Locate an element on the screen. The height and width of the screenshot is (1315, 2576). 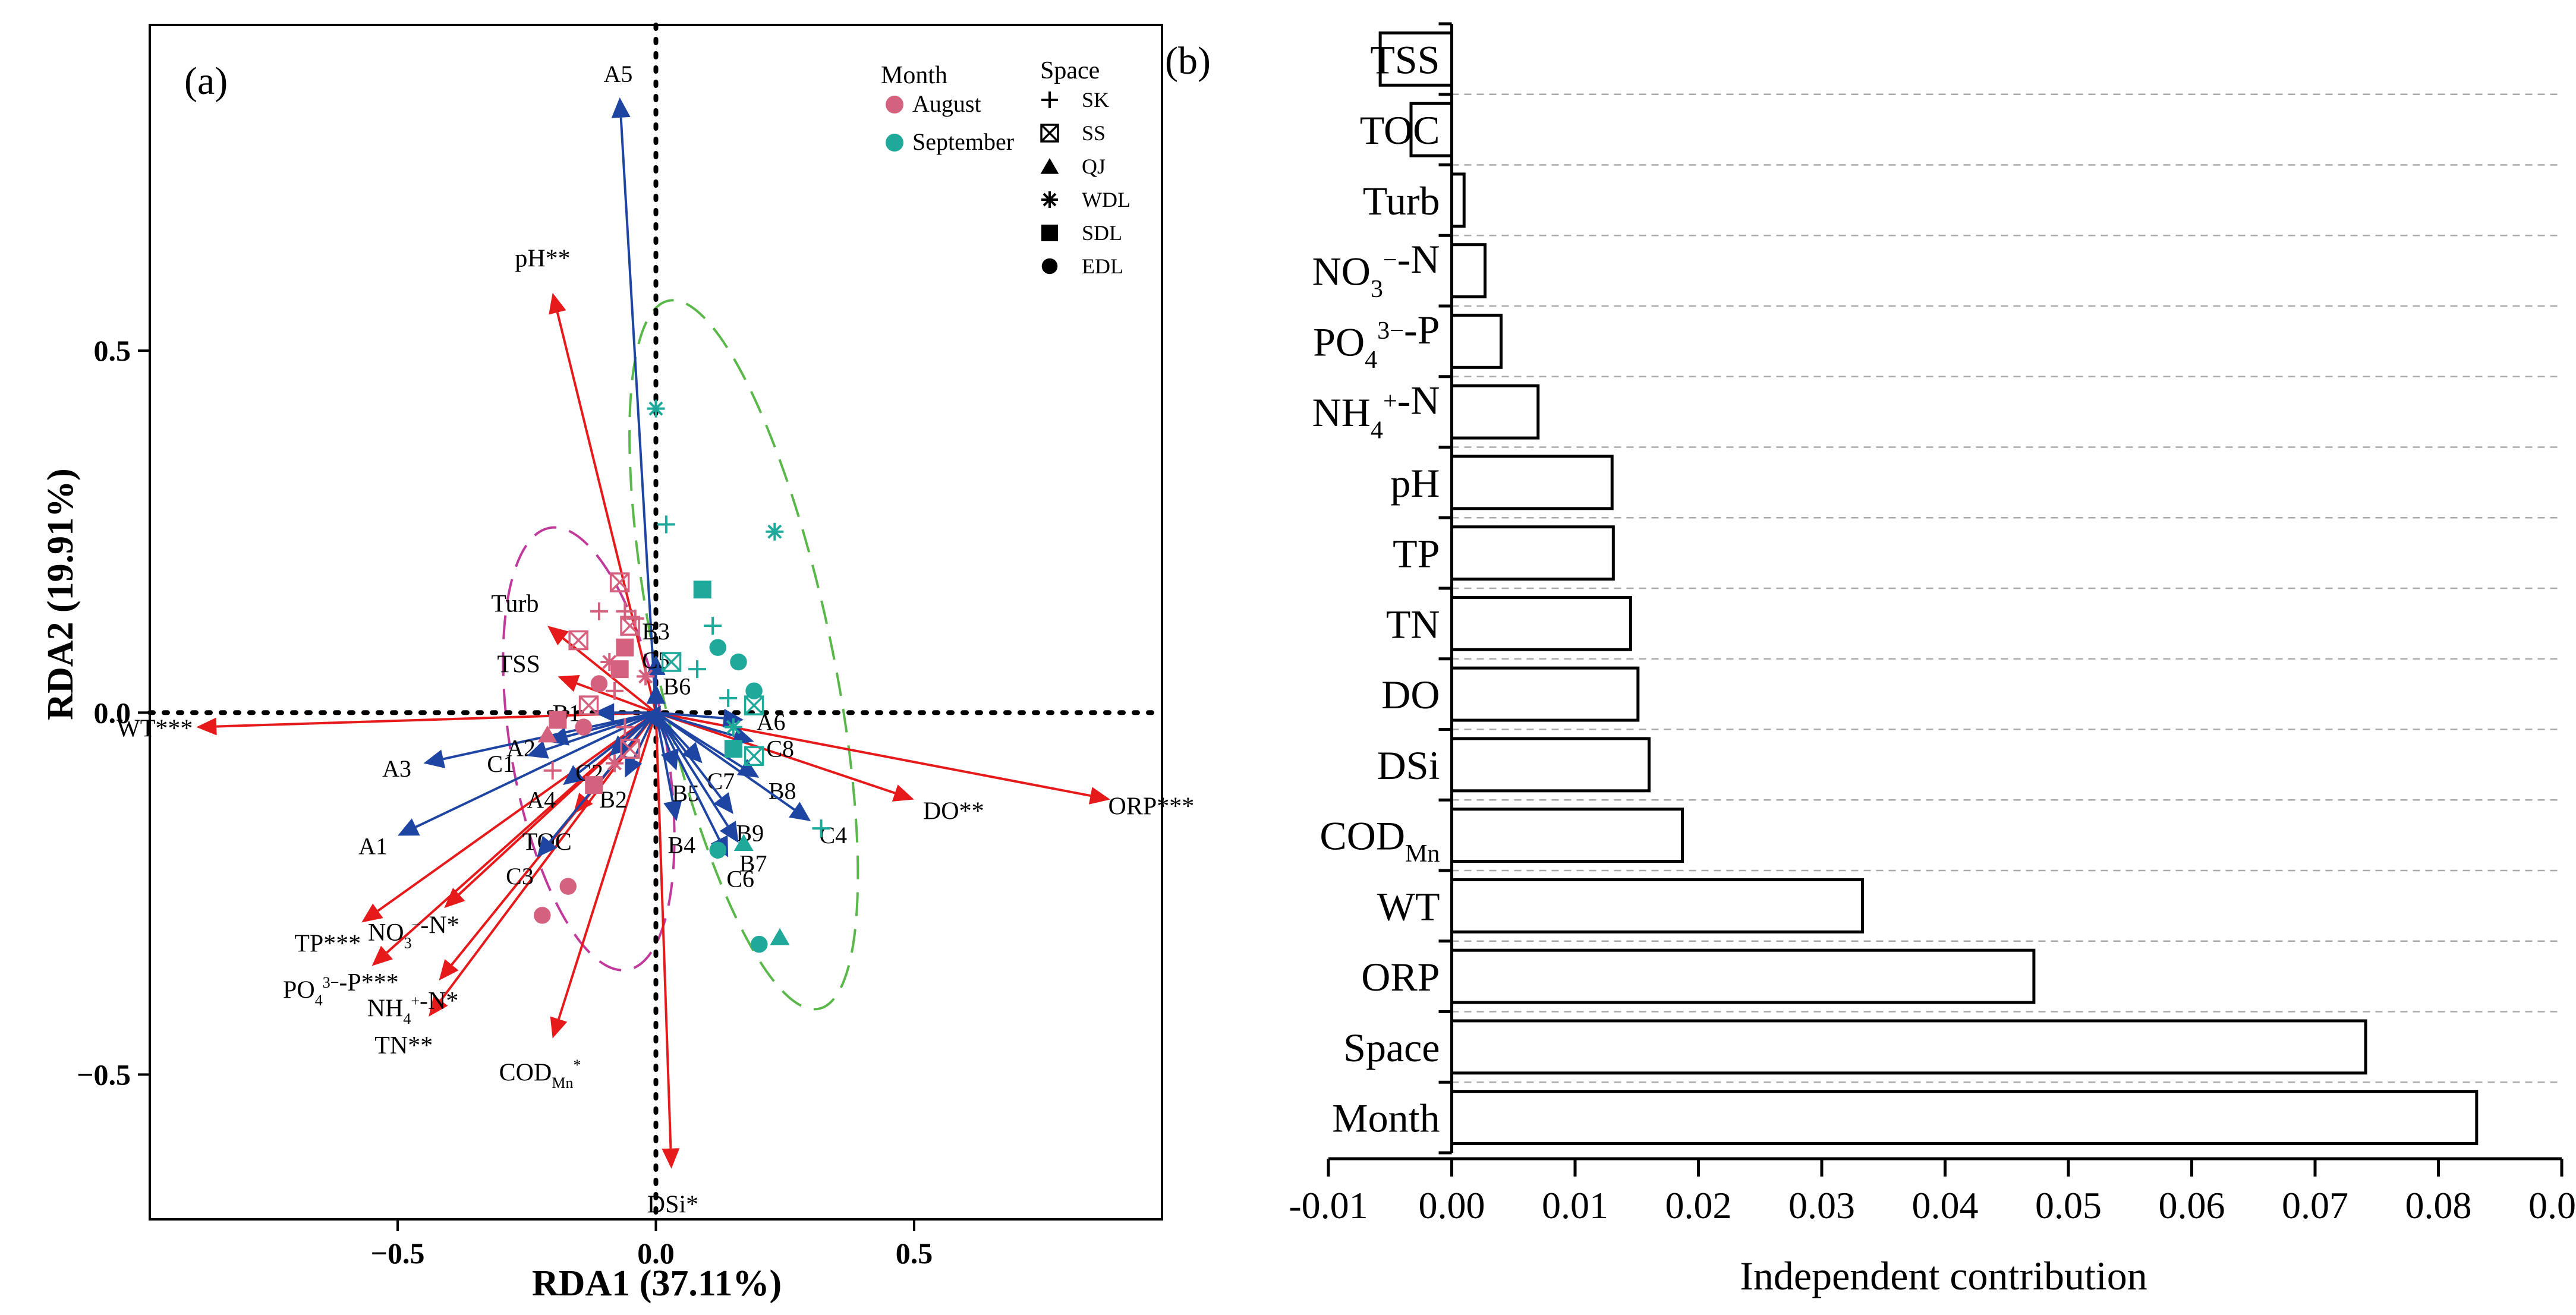
category-label-tn: TN is located at coordinates (1413, 624).